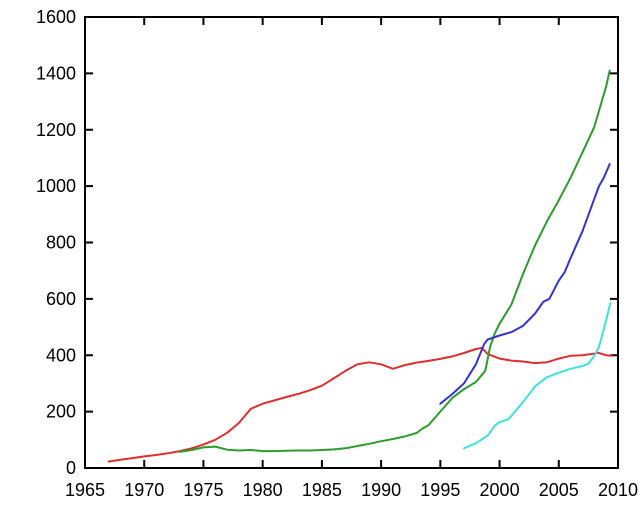 The image size is (640, 512). Describe the element at coordinates (381, 490) in the screenshot. I see `x-tick-label: 1990` at that location.